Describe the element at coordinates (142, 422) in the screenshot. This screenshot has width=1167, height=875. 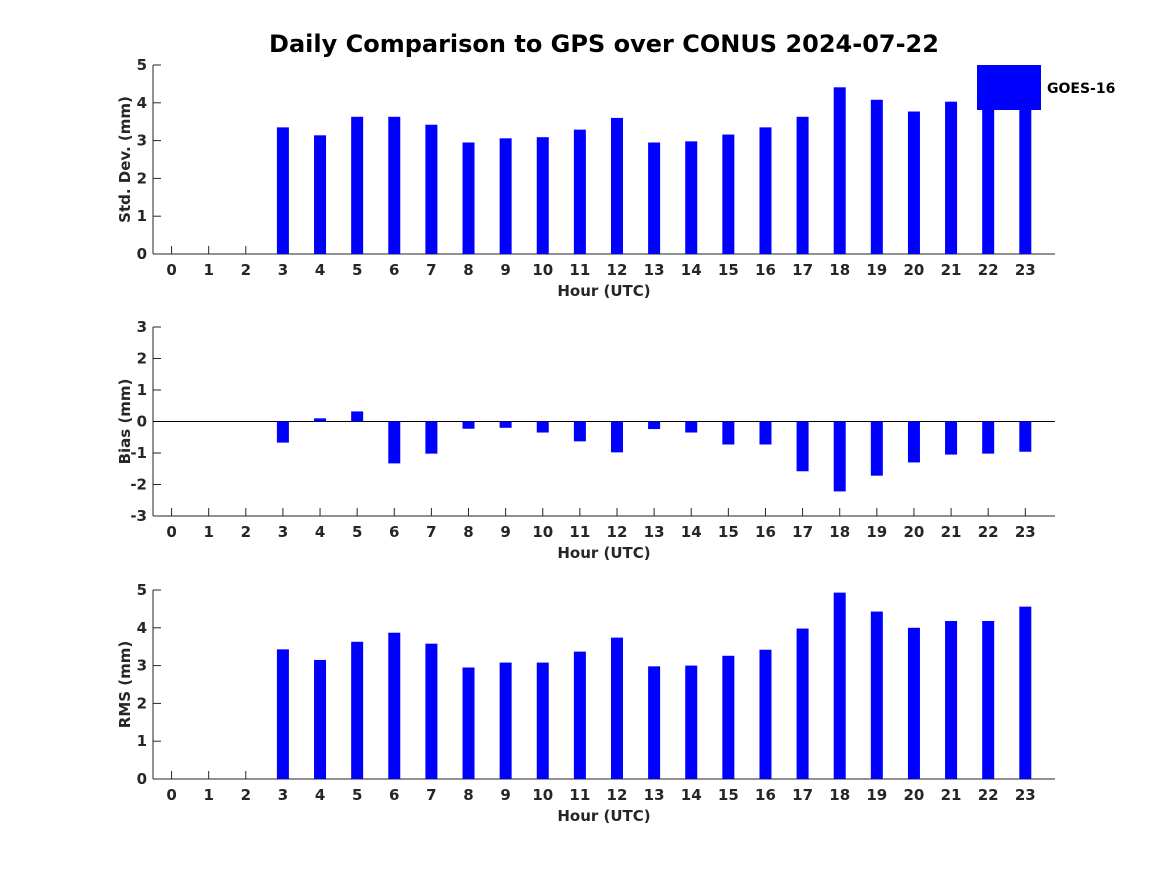
I see `bias-ytick-label: 0` at that location.